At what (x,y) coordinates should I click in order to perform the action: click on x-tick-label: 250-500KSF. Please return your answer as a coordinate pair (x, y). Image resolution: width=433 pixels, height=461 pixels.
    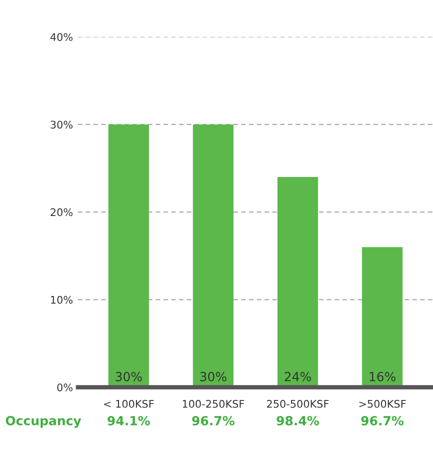
    Looking at the image, I should click on (298, 404).